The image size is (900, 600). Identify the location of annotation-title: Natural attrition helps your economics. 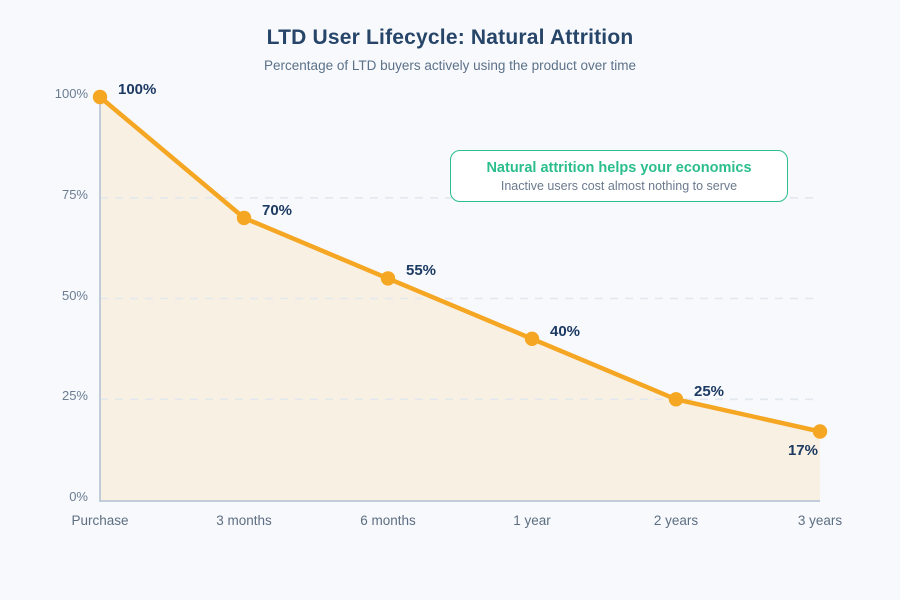
(619, 167).